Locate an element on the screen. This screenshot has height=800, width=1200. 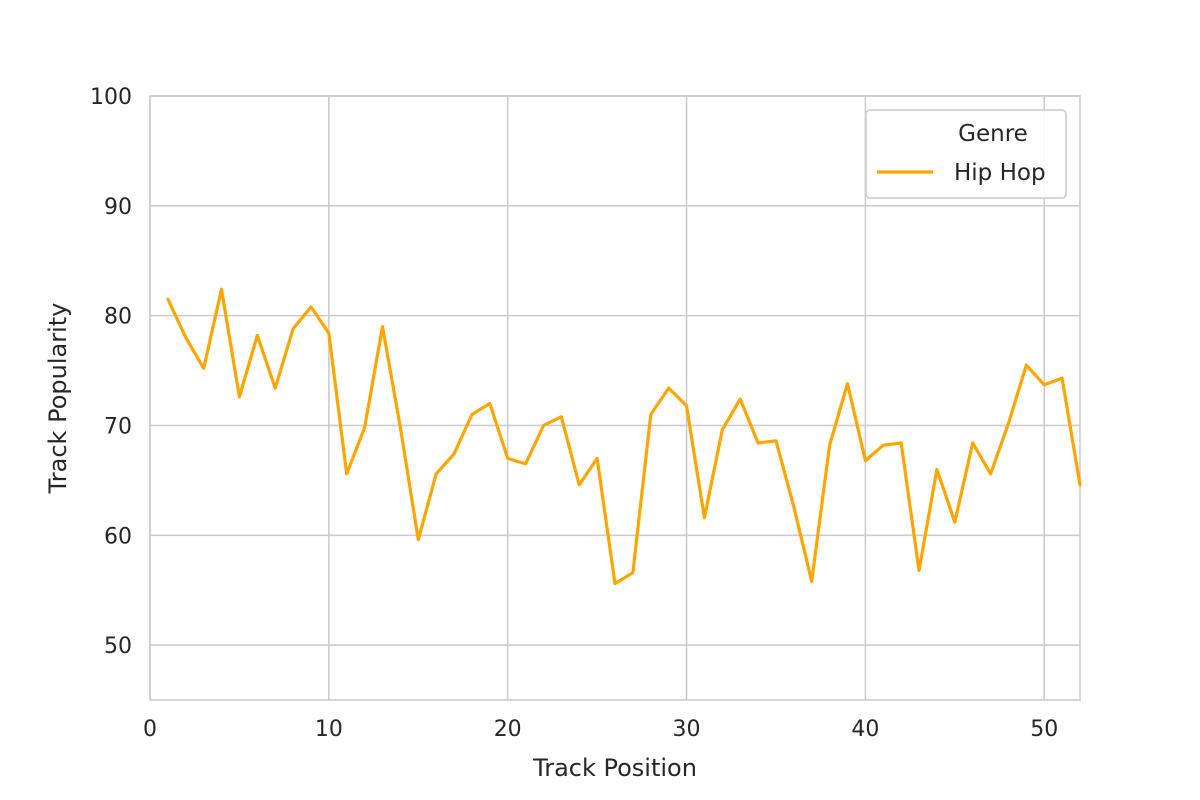
legend-title: Genre is located at coordinates (993, 134).